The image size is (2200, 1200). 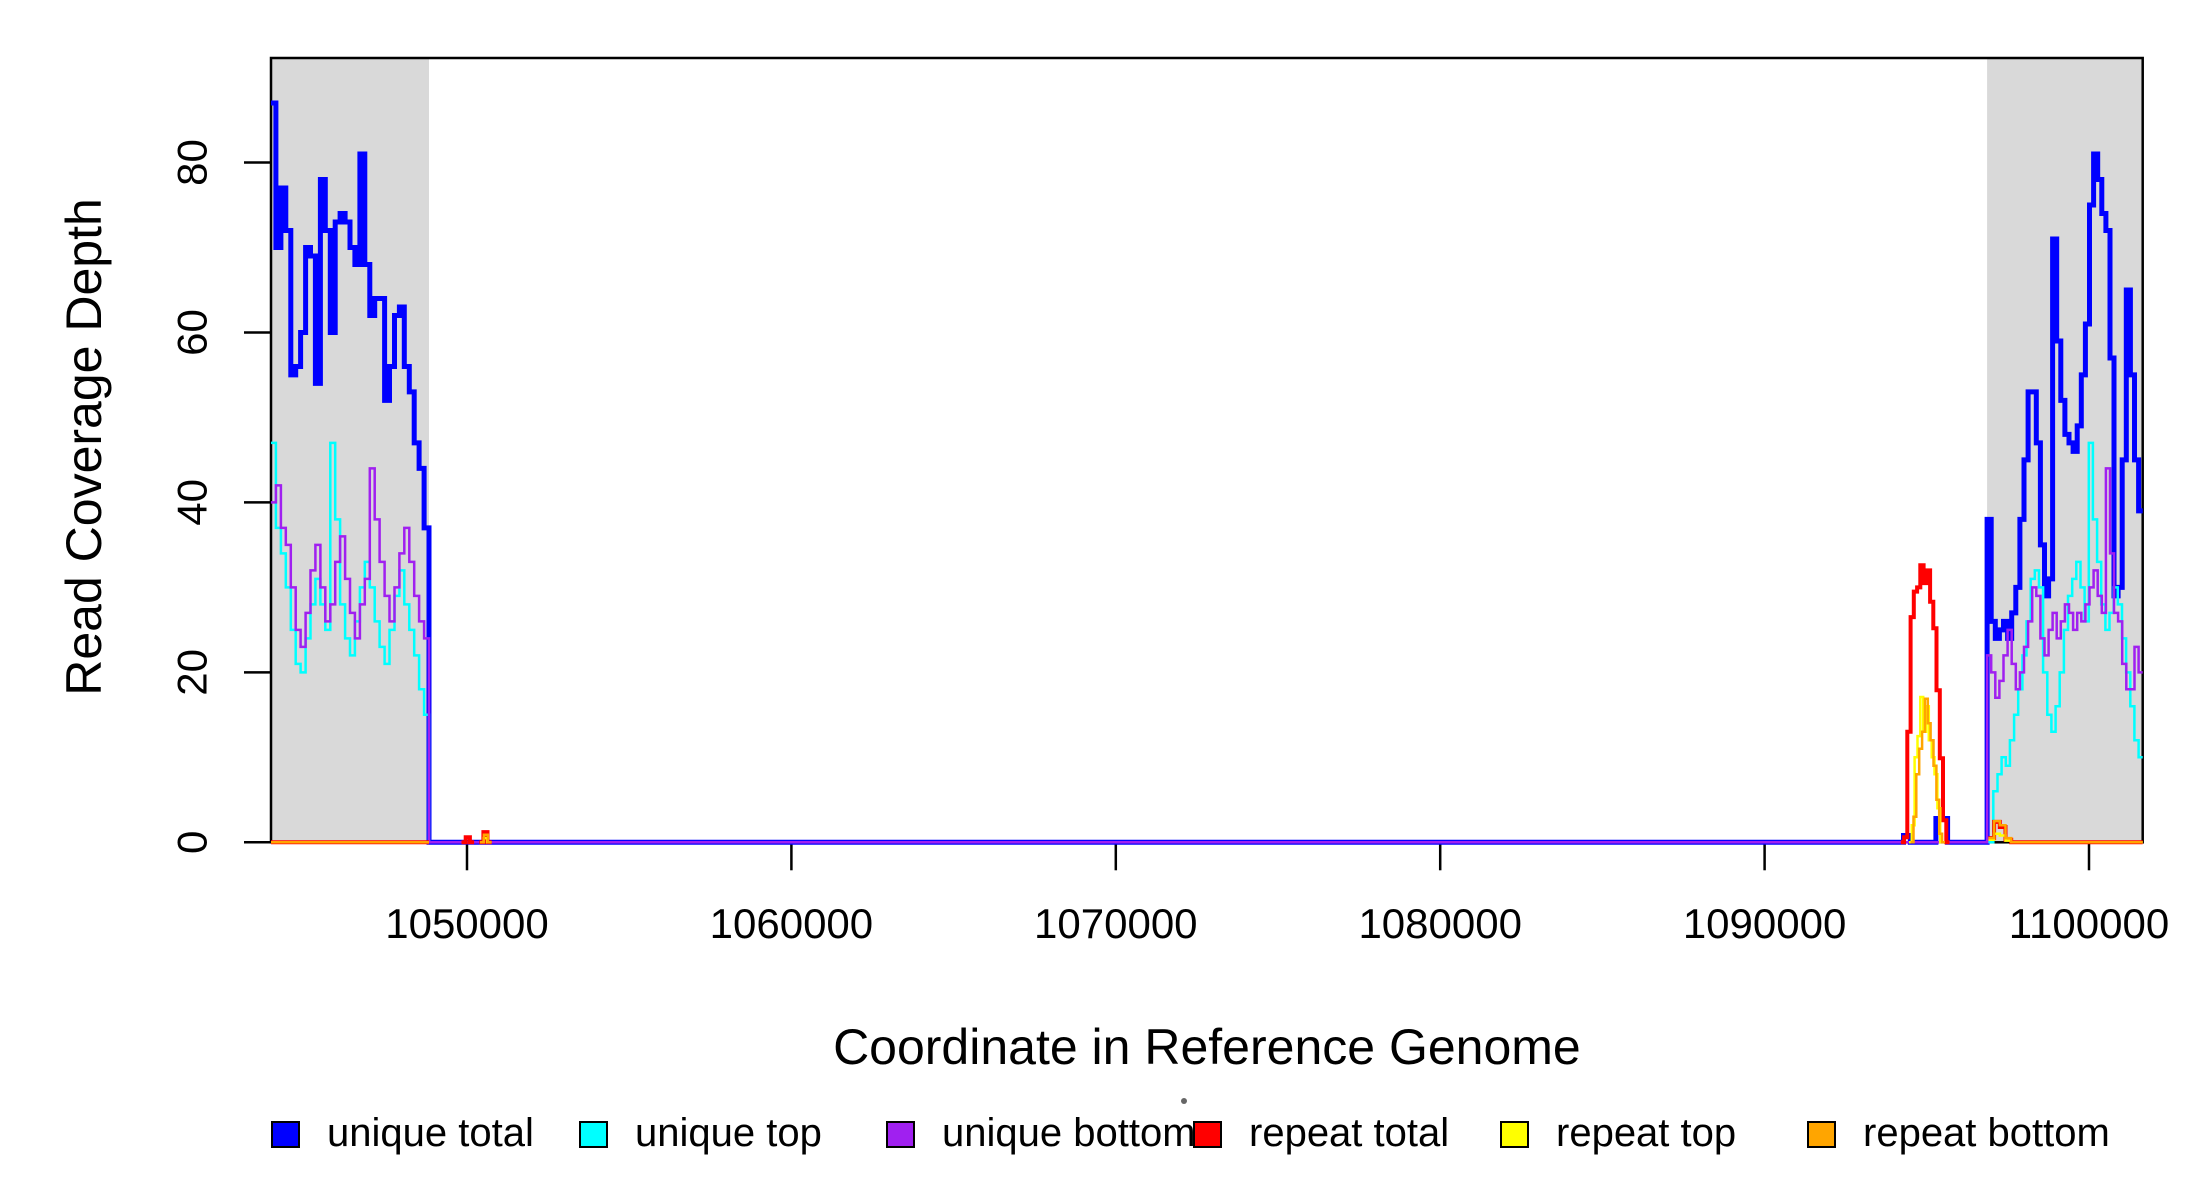 I want to click on y-axis-tick-label: 20, so click(x=192, y=672).